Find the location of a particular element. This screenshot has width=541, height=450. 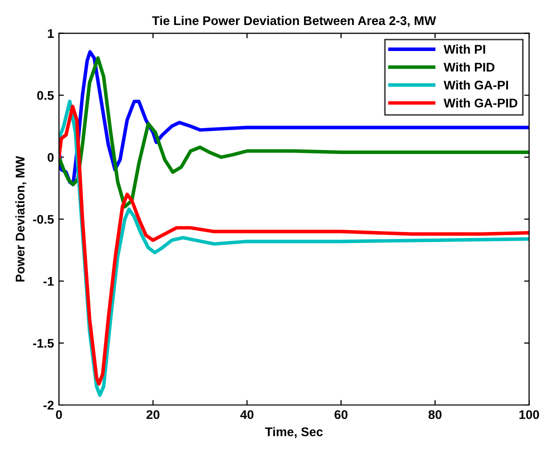

x-tick-label: 20 is located at coordinates (153, 415).